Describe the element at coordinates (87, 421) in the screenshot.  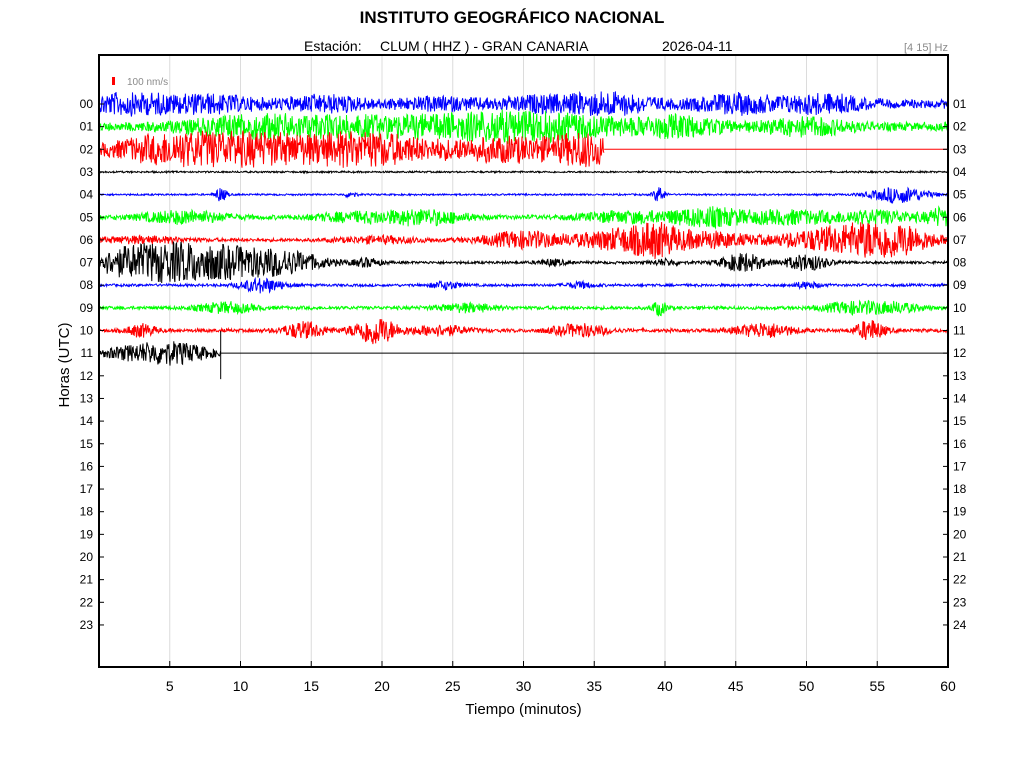
I see `hour-label-left: 14` at that location.